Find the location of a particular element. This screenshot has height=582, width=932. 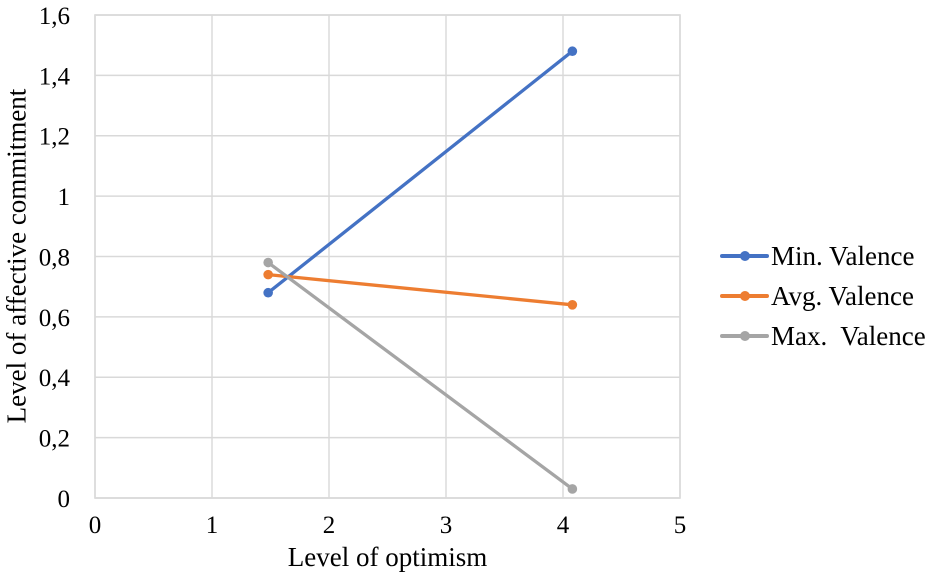

series-line-max-valence is located at coordinates (420, 375).